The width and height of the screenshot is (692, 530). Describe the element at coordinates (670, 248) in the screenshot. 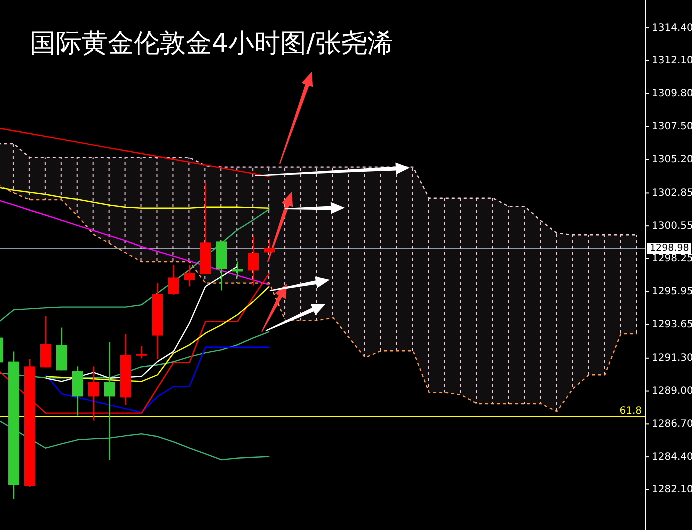

I see `ref-line-label: 1298.98` at that location.